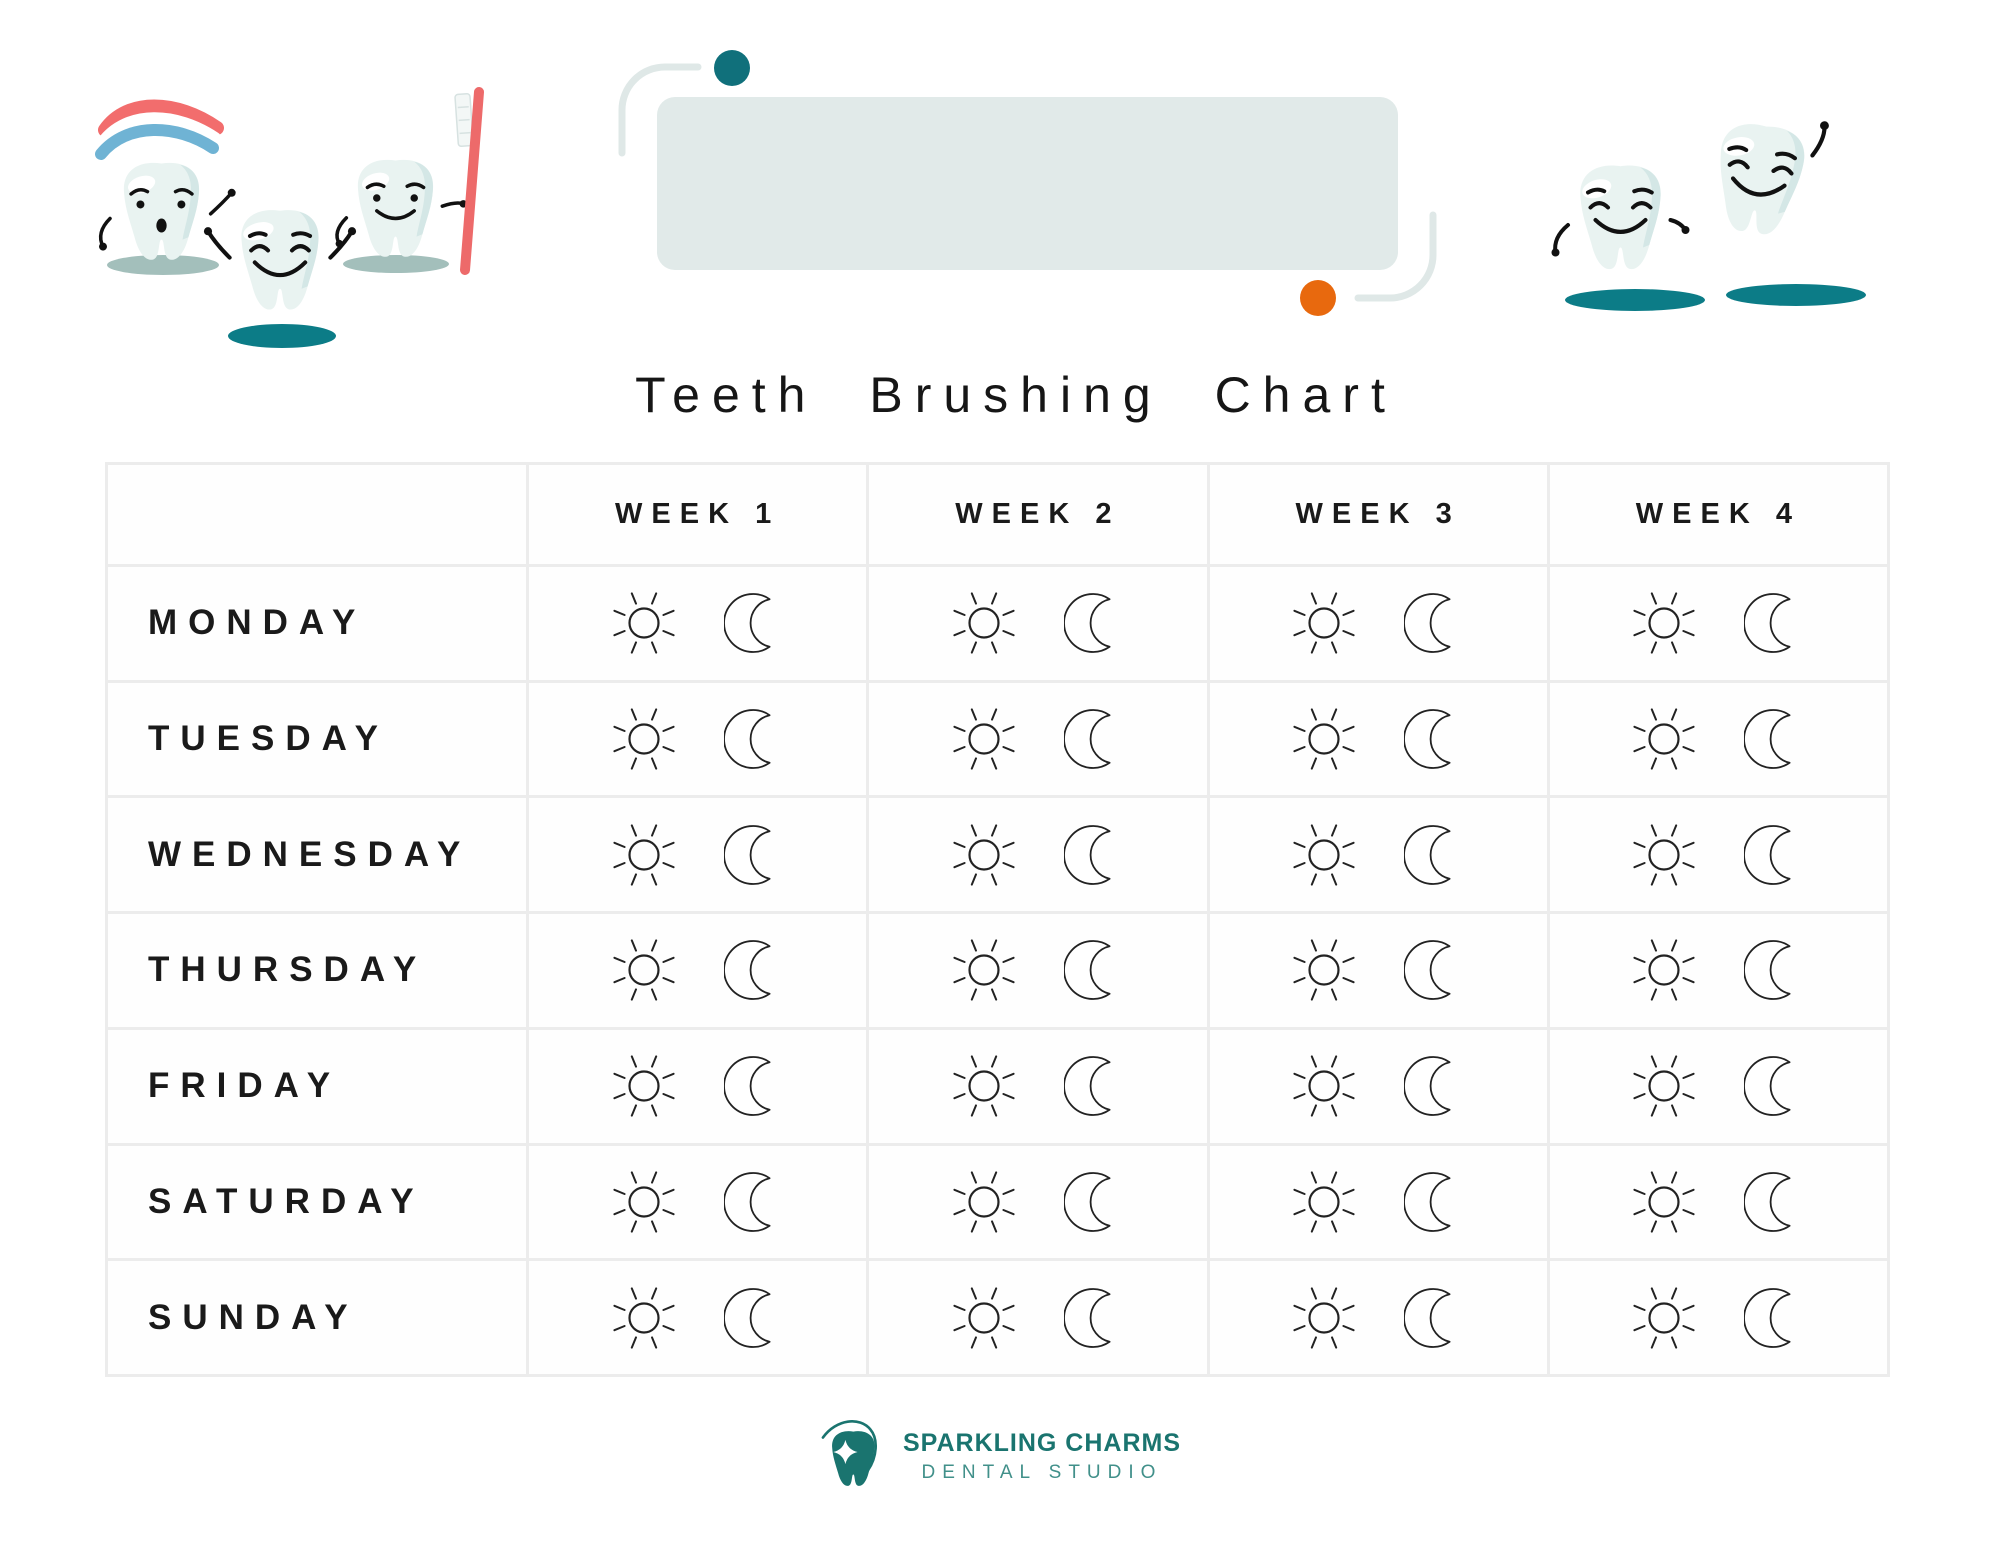 The image size is (2000, 1545). Describe the element at coordinates (1378, 1202) in the screenshot. I see `cell-saturday-week3` at that location.